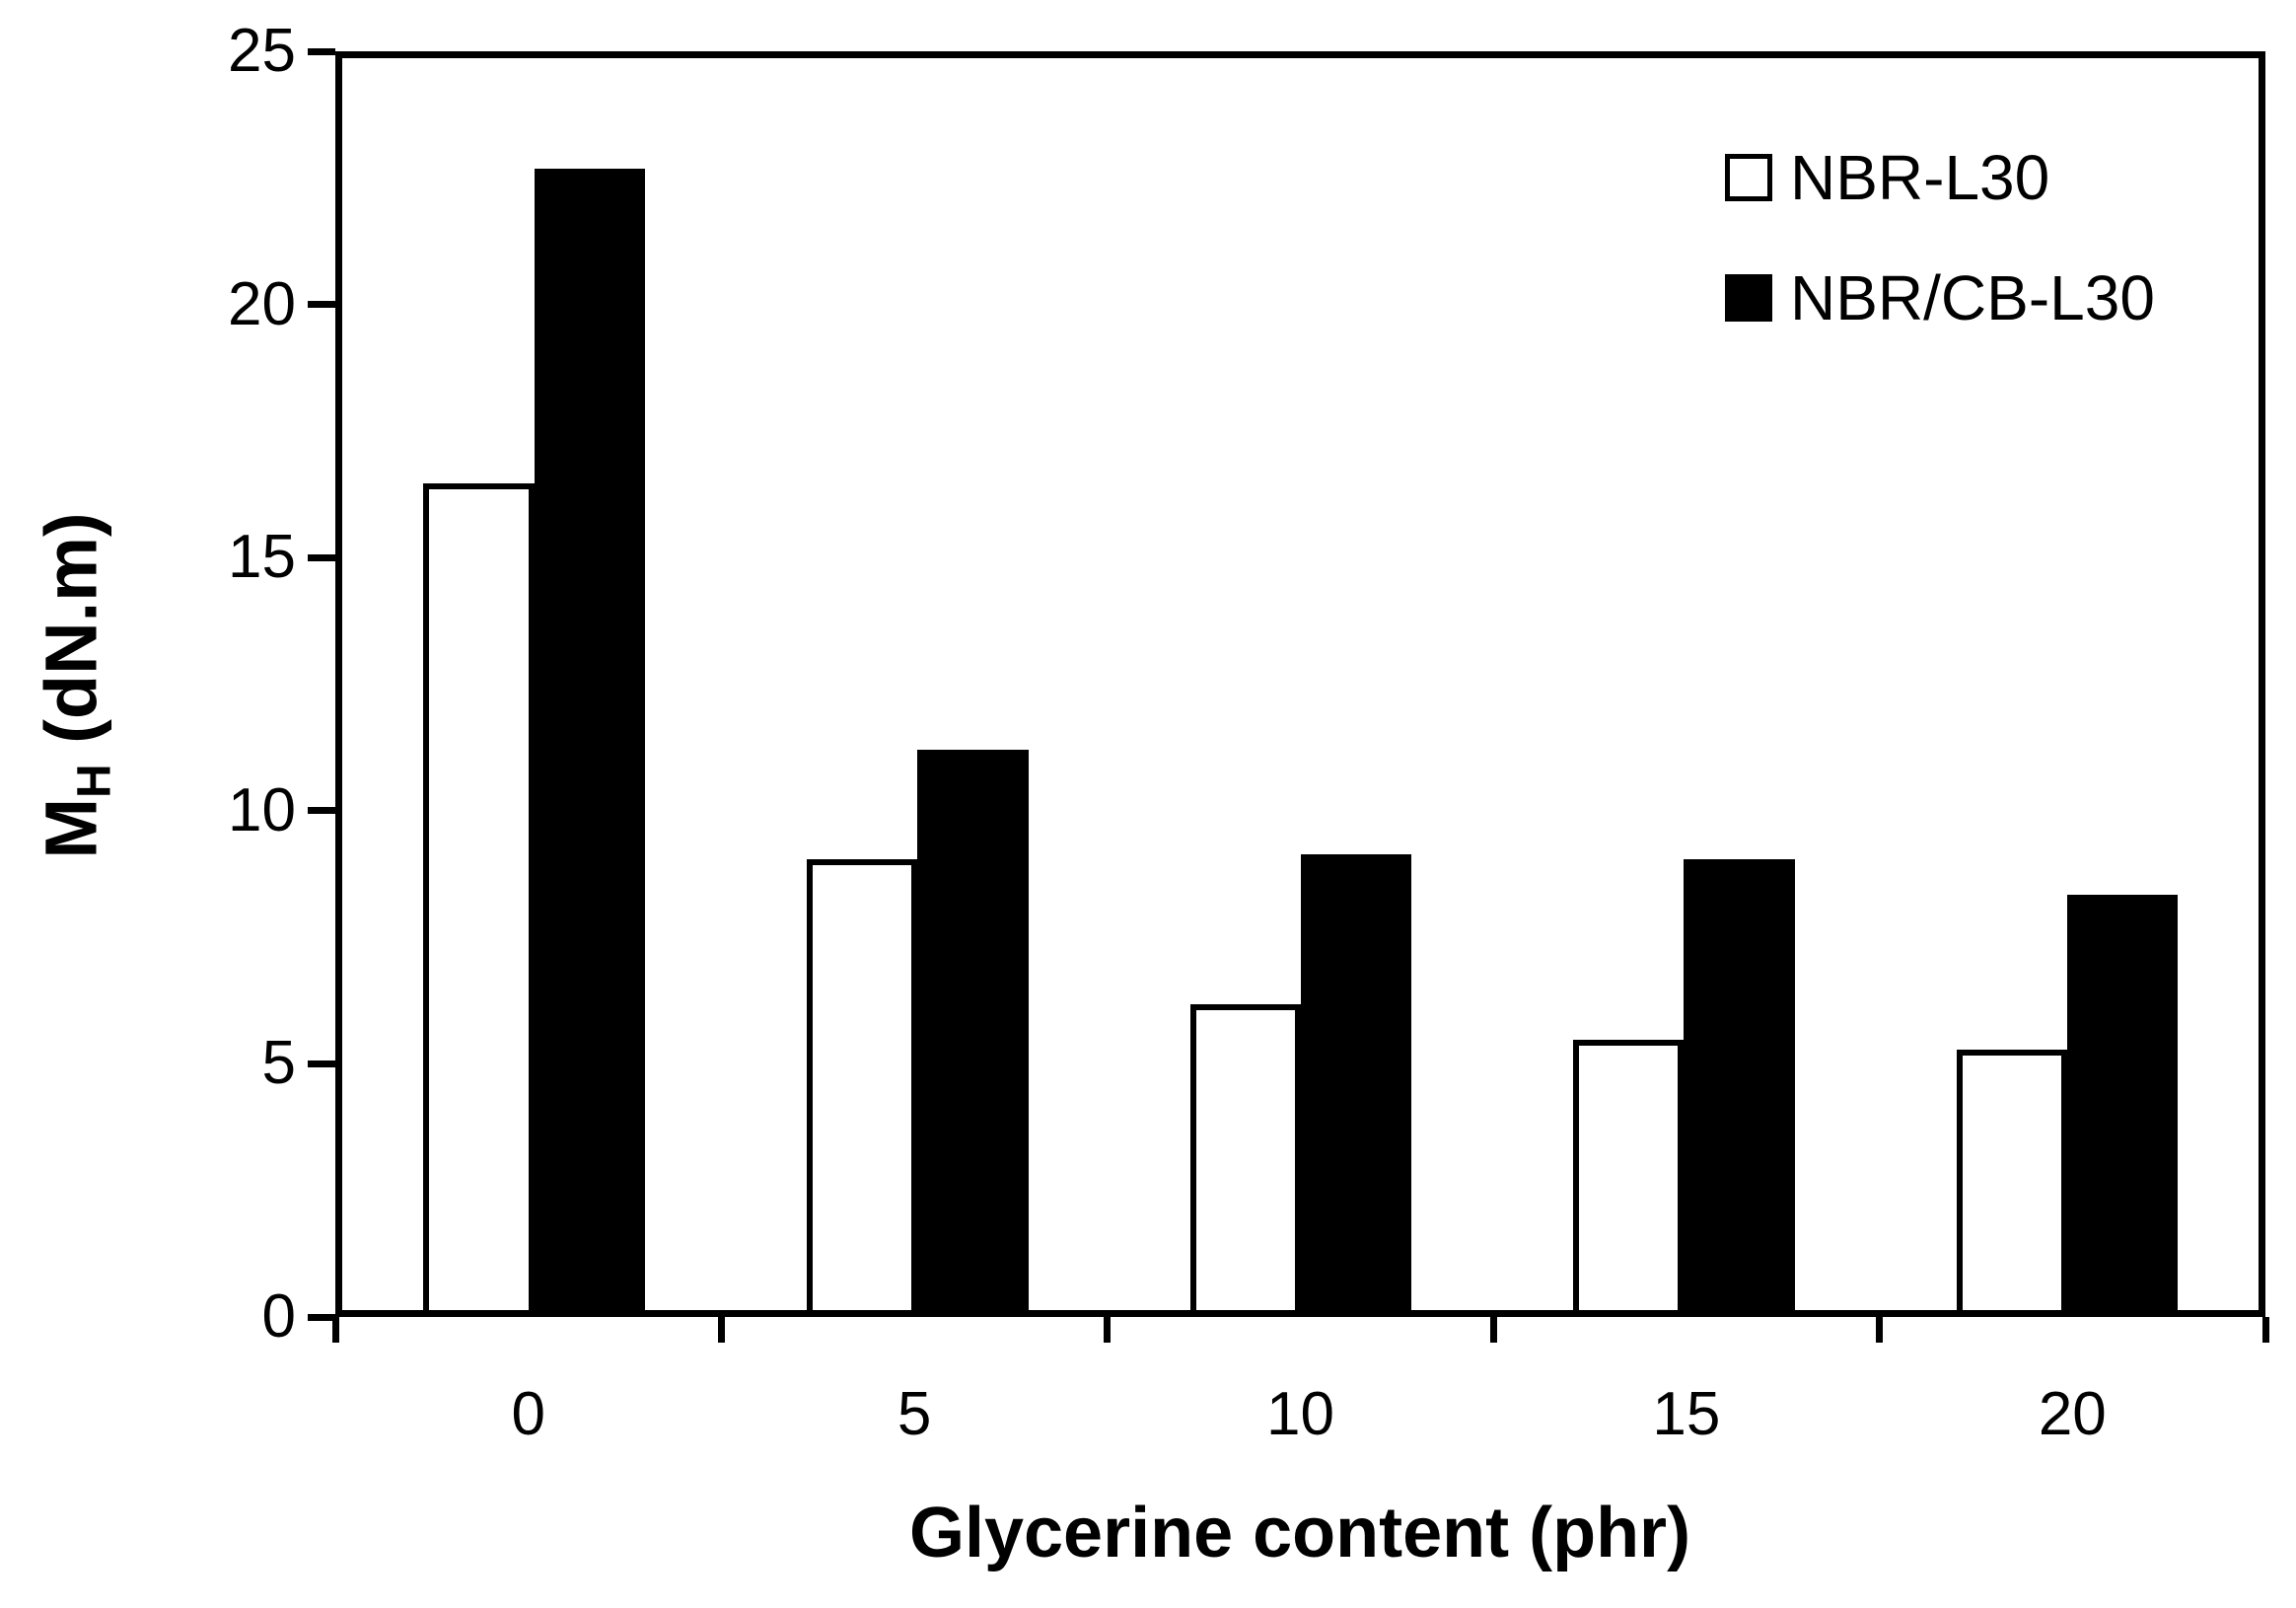 The image size is (2296, 1608). Describe the element at coordinates (262, 557) in the screenshot. I see `y-axis-tick-label: 15` at that location.